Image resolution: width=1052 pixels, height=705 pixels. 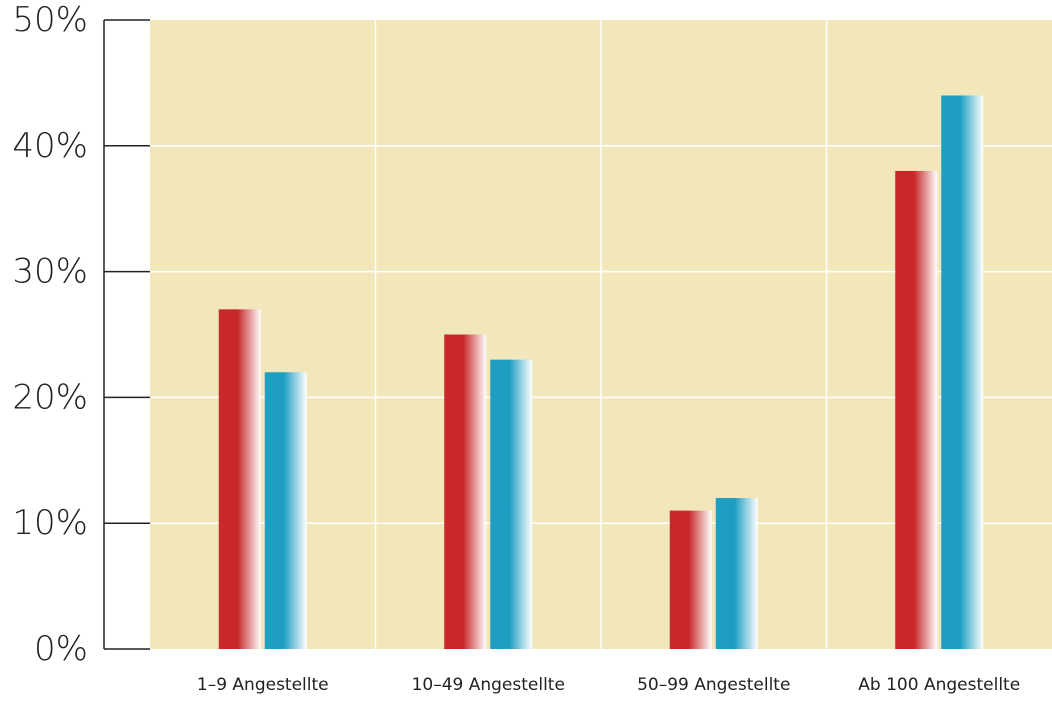 I want to click on y-tick-label: 20%, so click(x=50, y=397).